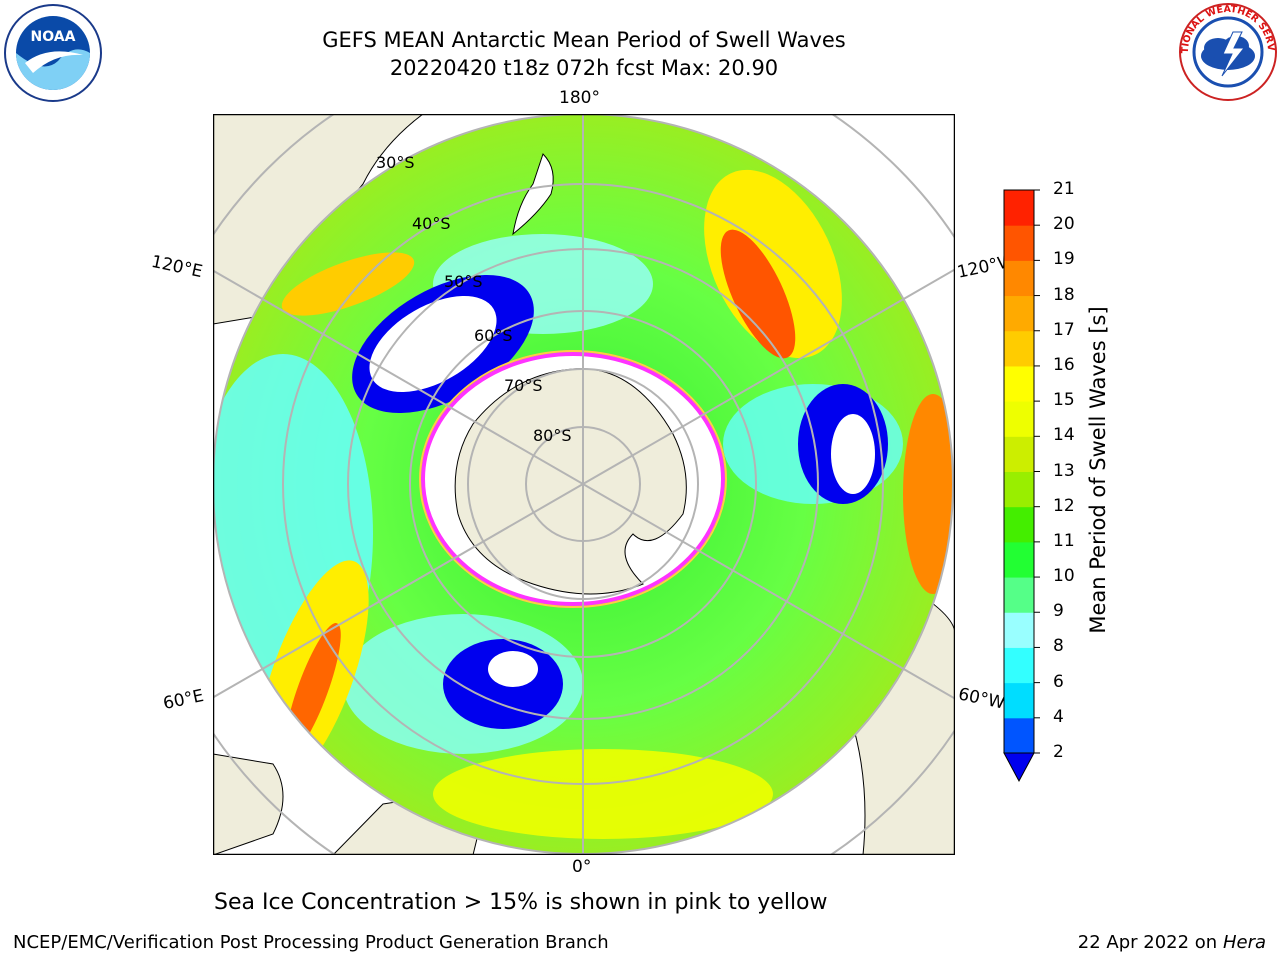  Describe the element at coordinates (1064, 435) in the screenshot. I see `colorbar-tick-label: 14` at that location.